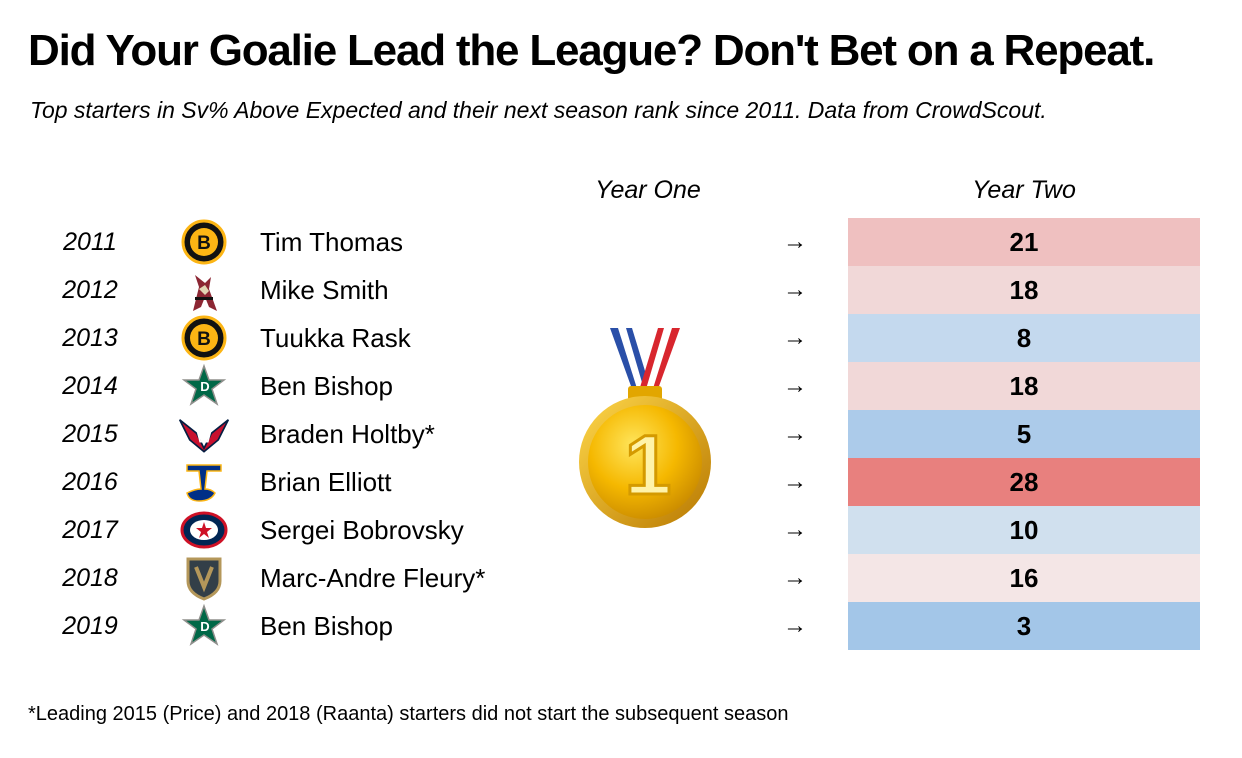  I want to click on row-year: 2018, so click(90, 578).